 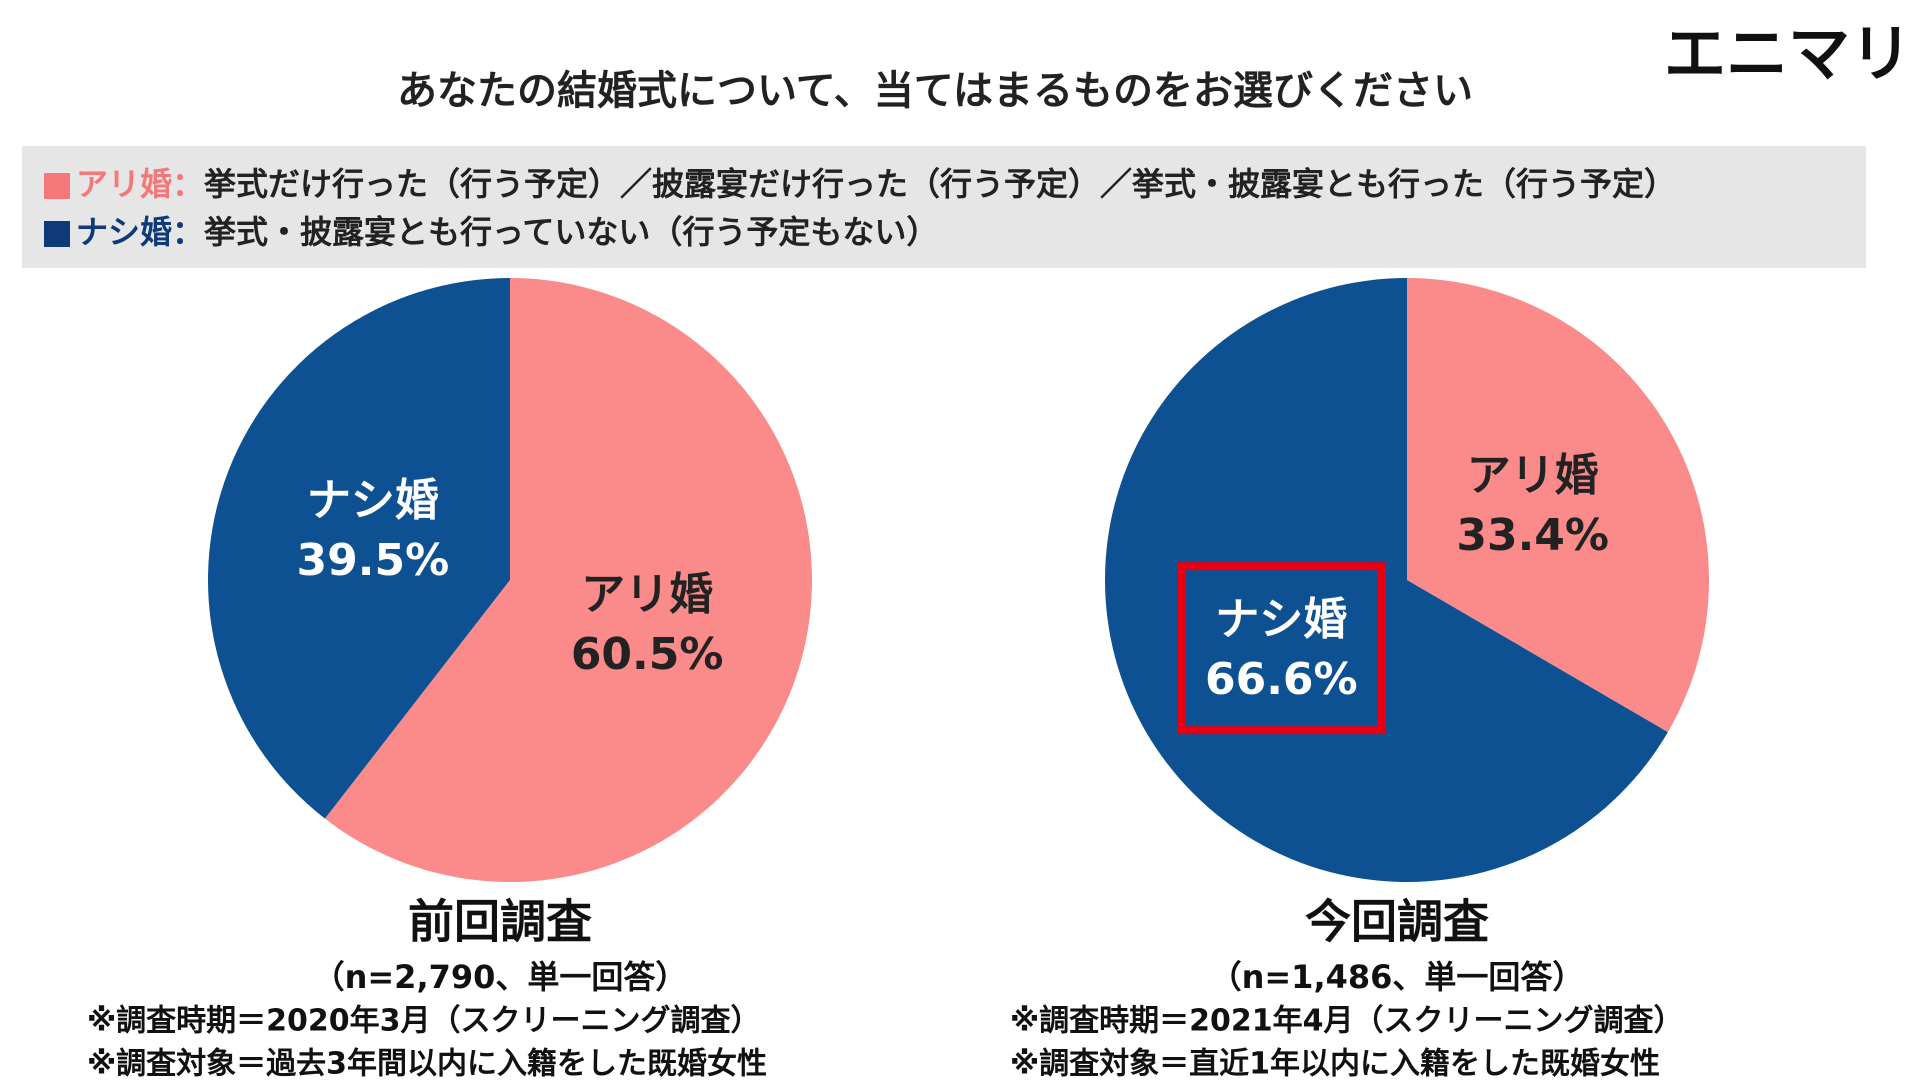 I want to click on highlight-box, so click(x=1281, y=648).